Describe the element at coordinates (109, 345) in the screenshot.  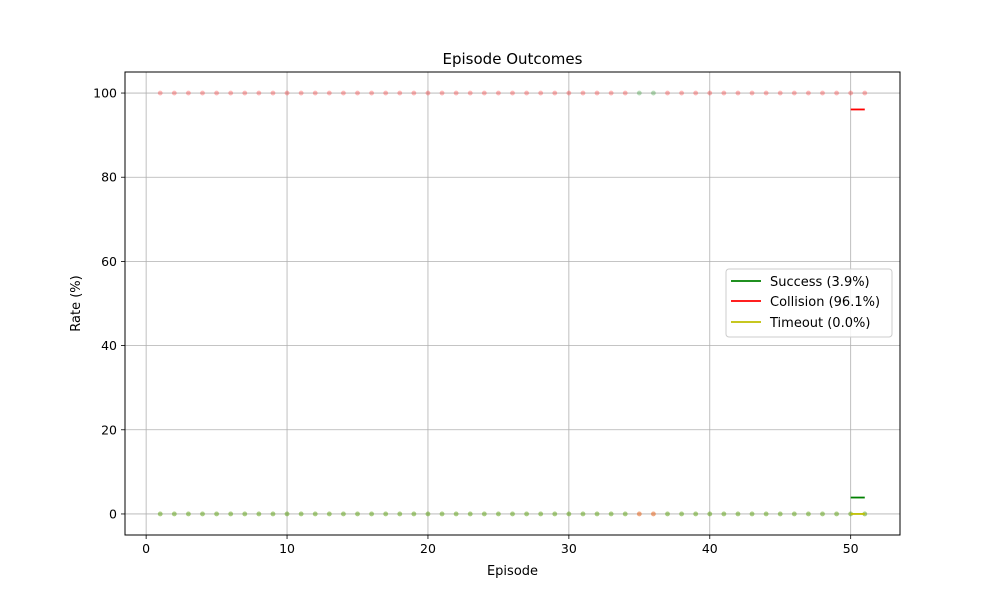
I see `y-tick-label: 40` at that location.